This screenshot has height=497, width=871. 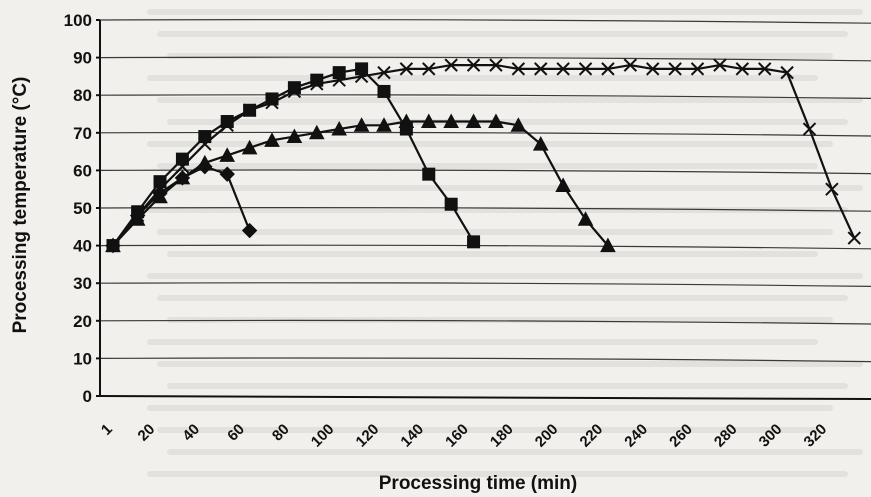 I want to click on x-tick-label: 300, so click(x=771, y=436).